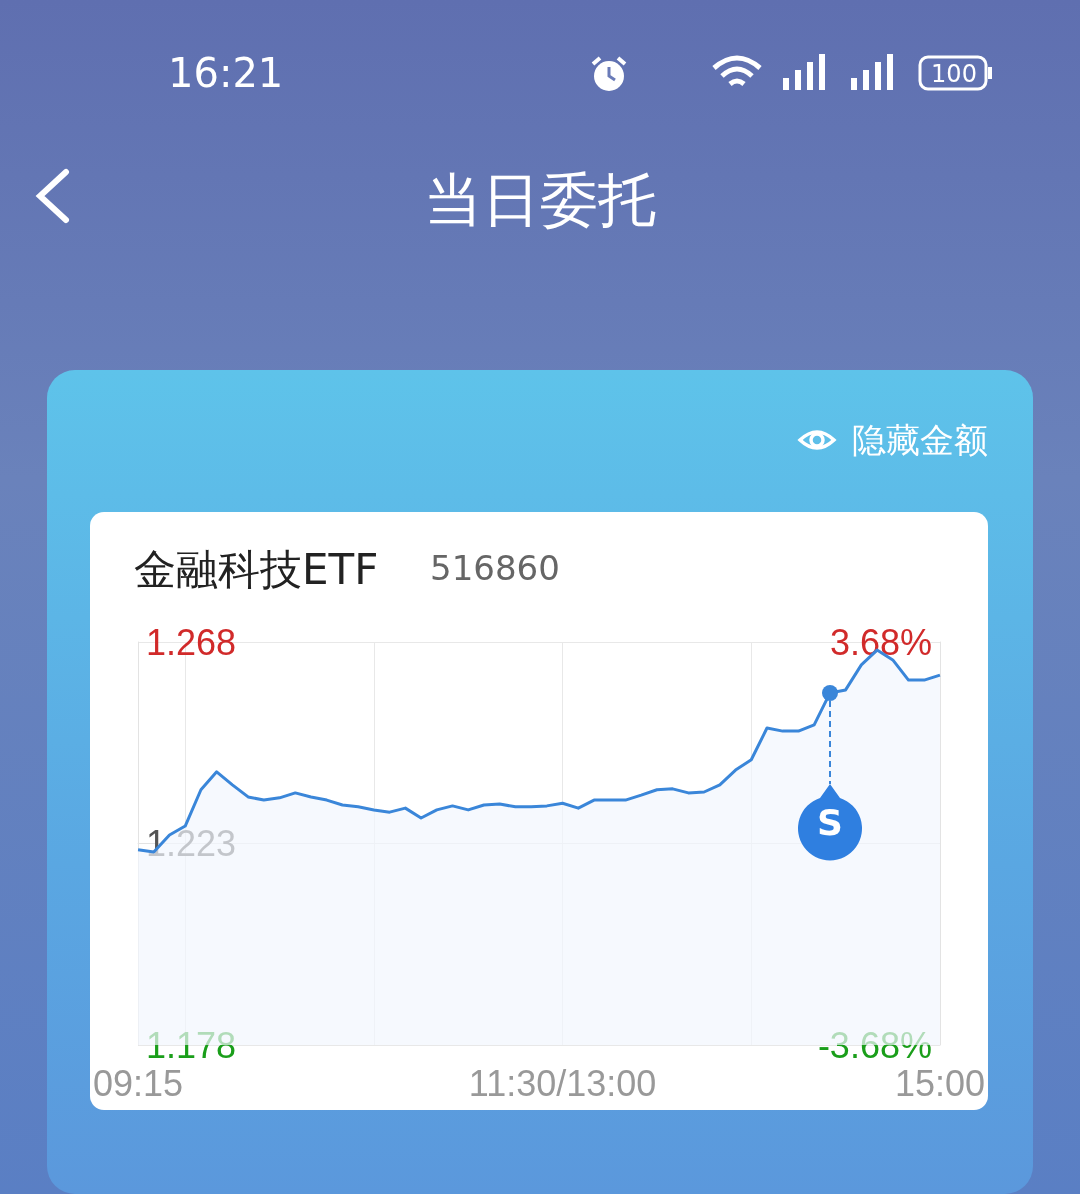  What do you see at coordinates (540, 200) in the screenshot?
I see `chart-title: 当日委托` at bounding box center [540, 200].